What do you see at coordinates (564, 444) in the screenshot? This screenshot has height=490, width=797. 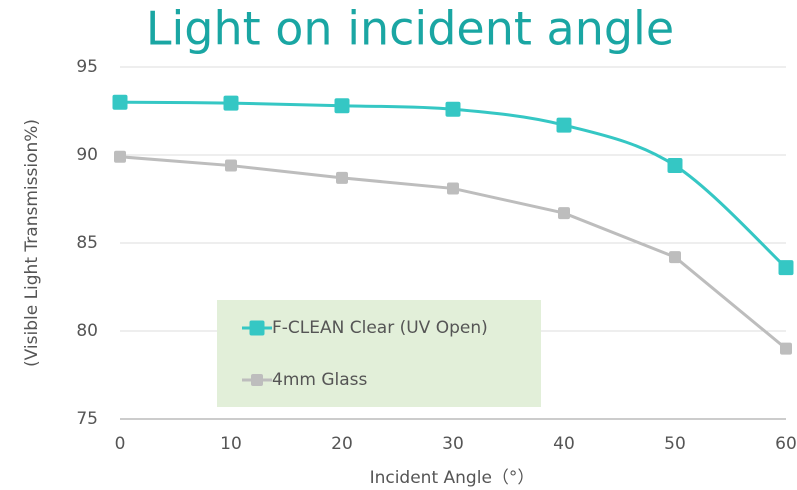 I see `x-tick-label: 40` at bounding box center [564, 444].